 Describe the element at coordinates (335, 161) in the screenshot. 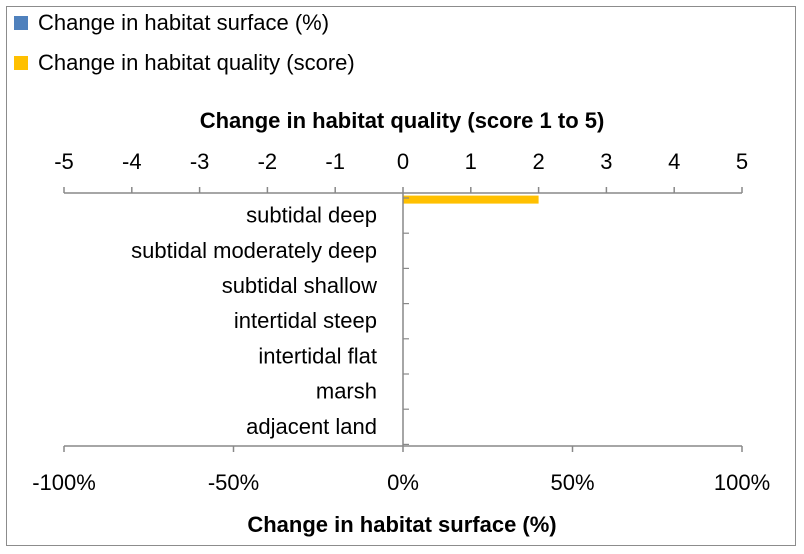

I see `top-tick-label-4: -1` at that location.